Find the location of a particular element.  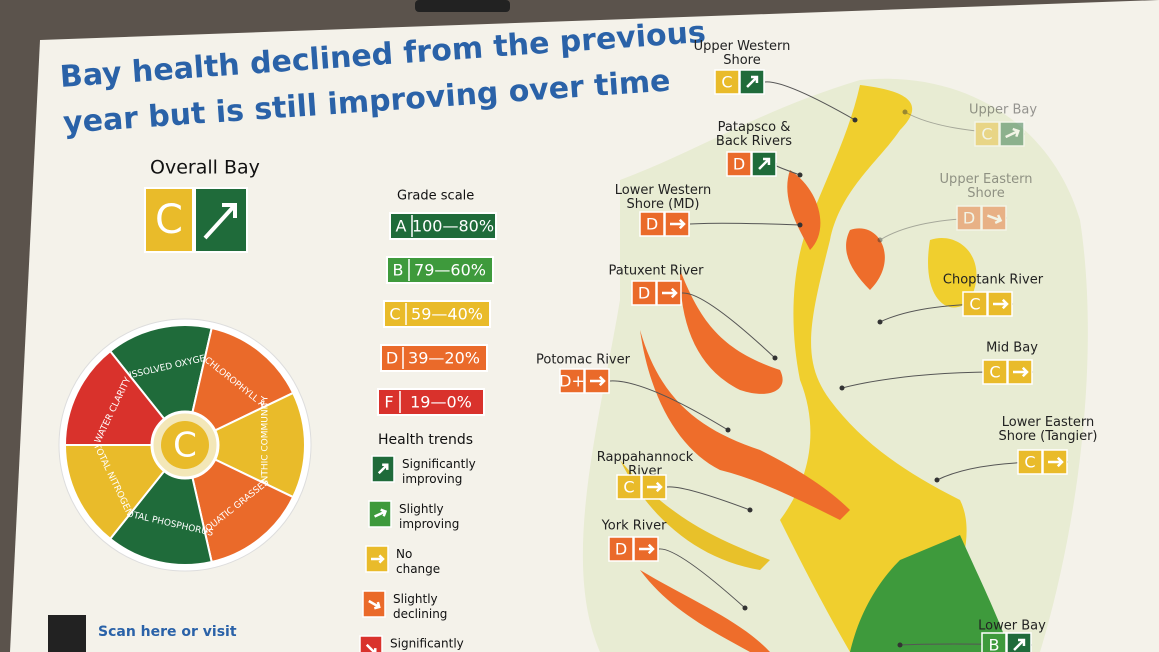

qr-code is located at coordinates (67, 633).